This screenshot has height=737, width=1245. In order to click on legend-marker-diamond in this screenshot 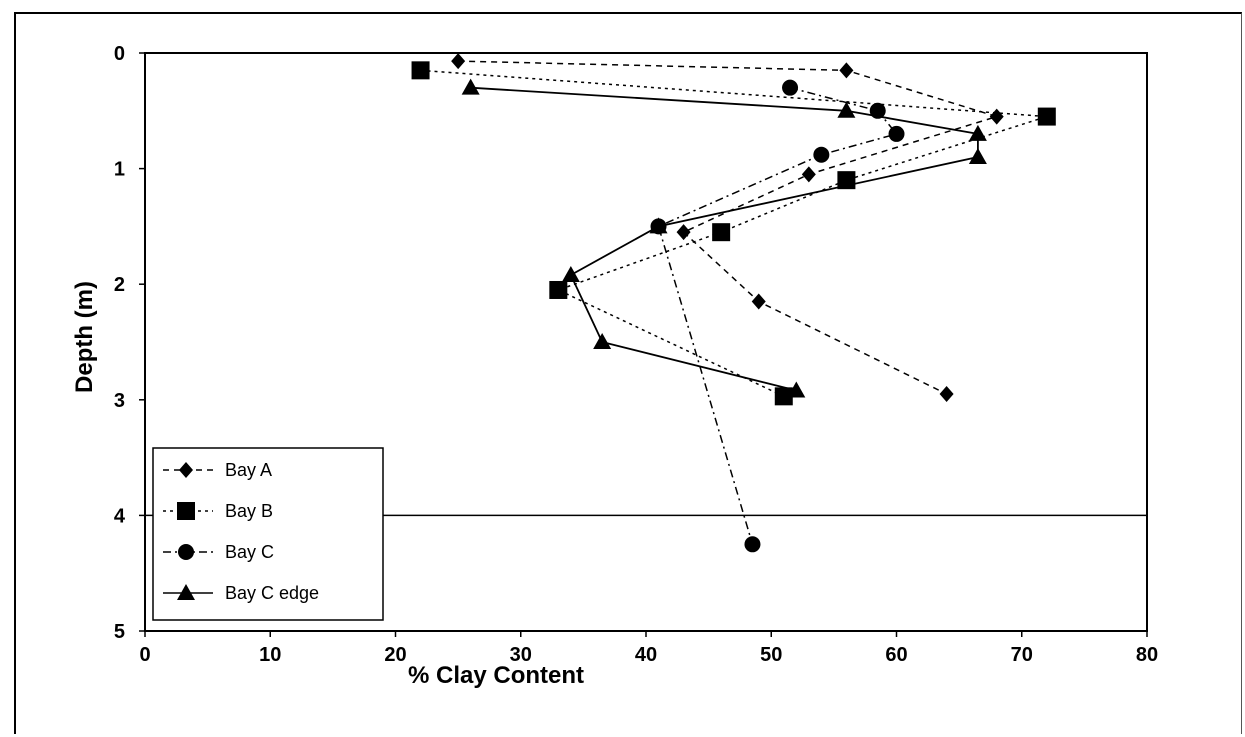, I will do `click(186, 470)`.